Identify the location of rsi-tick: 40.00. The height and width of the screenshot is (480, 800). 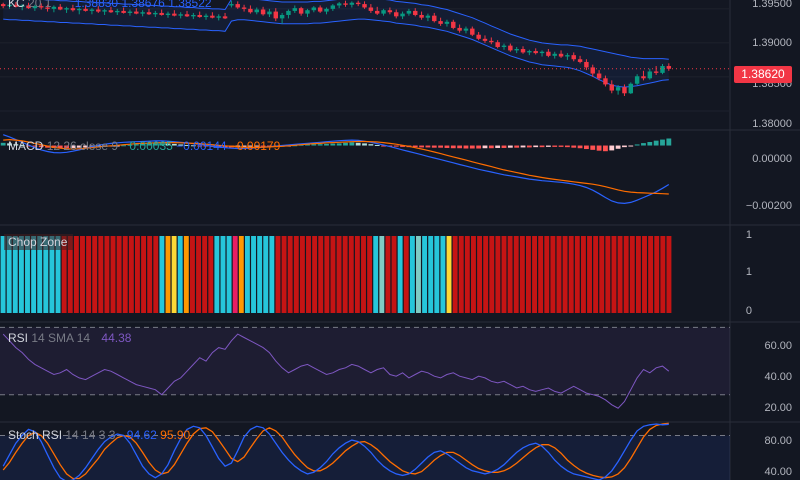
(778, 377).